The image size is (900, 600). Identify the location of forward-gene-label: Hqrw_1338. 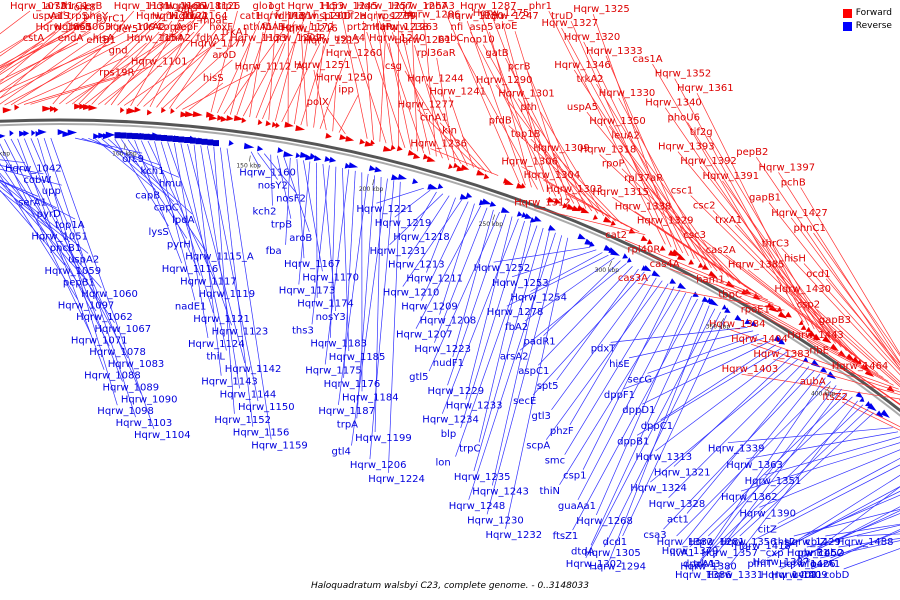
(643, 206).